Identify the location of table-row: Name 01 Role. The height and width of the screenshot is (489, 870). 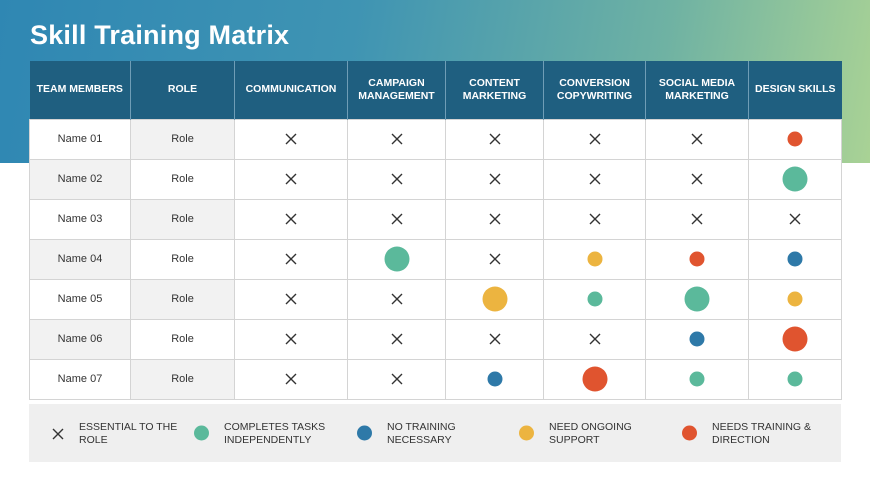
(435, 139).